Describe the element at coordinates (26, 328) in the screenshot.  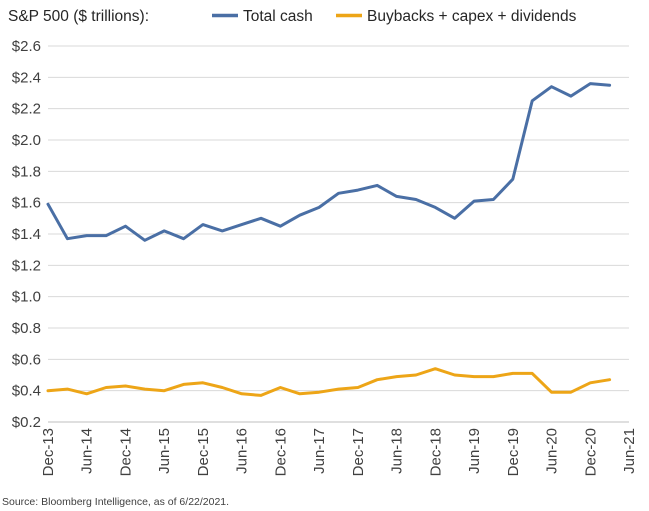
I see `y-tick-label: $0.8` at that location.